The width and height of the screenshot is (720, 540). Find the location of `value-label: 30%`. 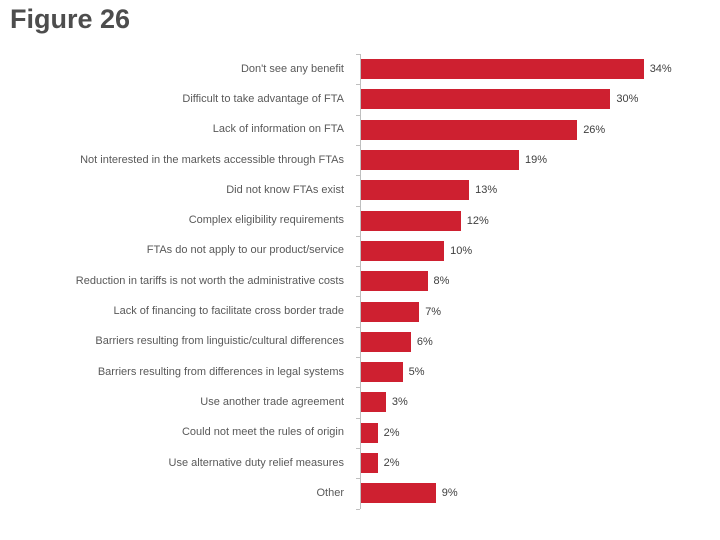

value-label: 30% is located at coordinates (627, 99).